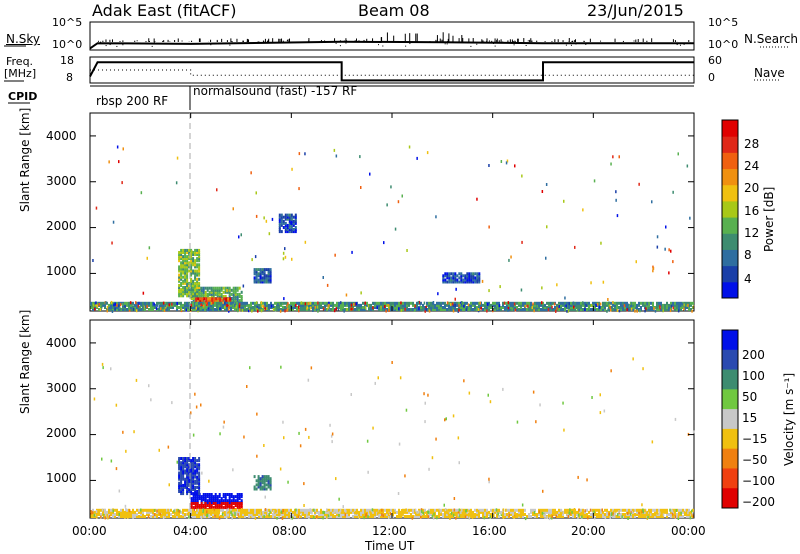 This screenshot has height=554, width=800. I want to click on beam-title: Beam 08, so click(394, 10).